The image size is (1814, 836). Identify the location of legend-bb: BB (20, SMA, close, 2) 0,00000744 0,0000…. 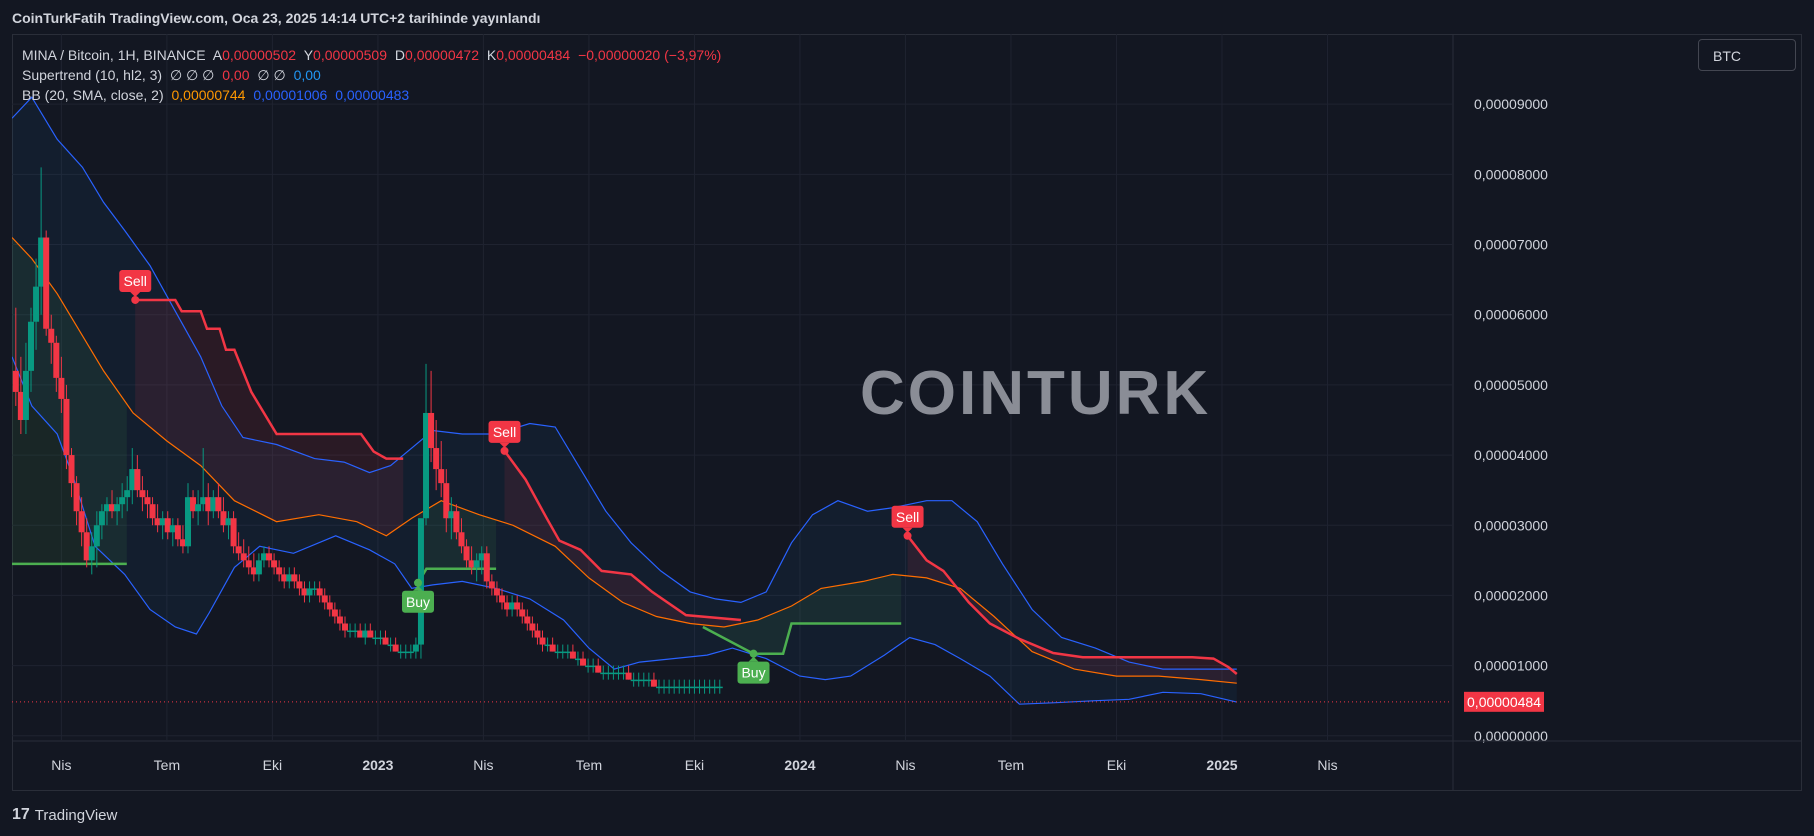
(373, 95).